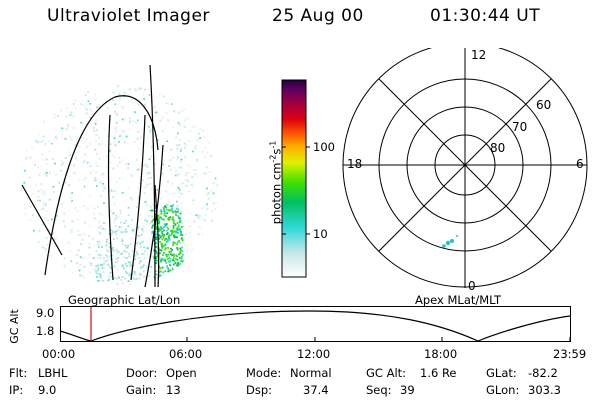 The width and height of the screenshot is (600, 400). I want to click on mlat-label-80: 80, so click(497, 148).